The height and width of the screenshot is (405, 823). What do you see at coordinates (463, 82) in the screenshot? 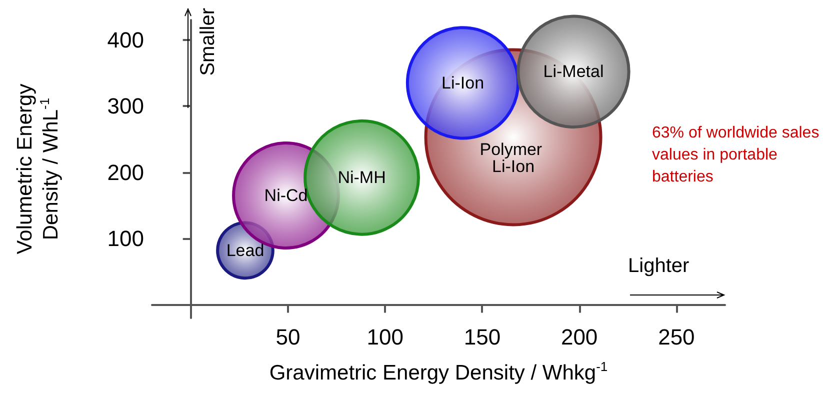
I see `series-label: Li-Ion` at bounding box center [463, 82].